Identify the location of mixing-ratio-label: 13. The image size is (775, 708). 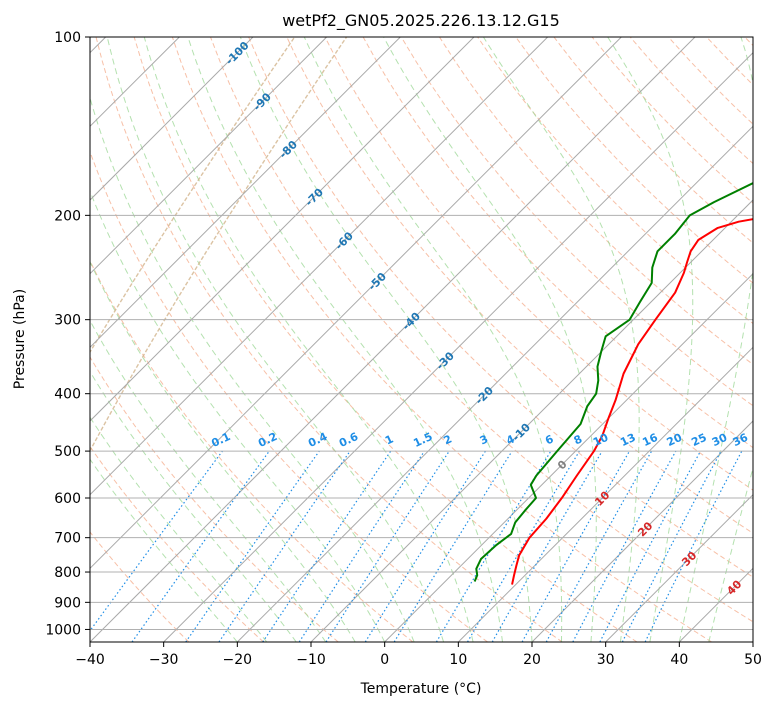
(627, 440).